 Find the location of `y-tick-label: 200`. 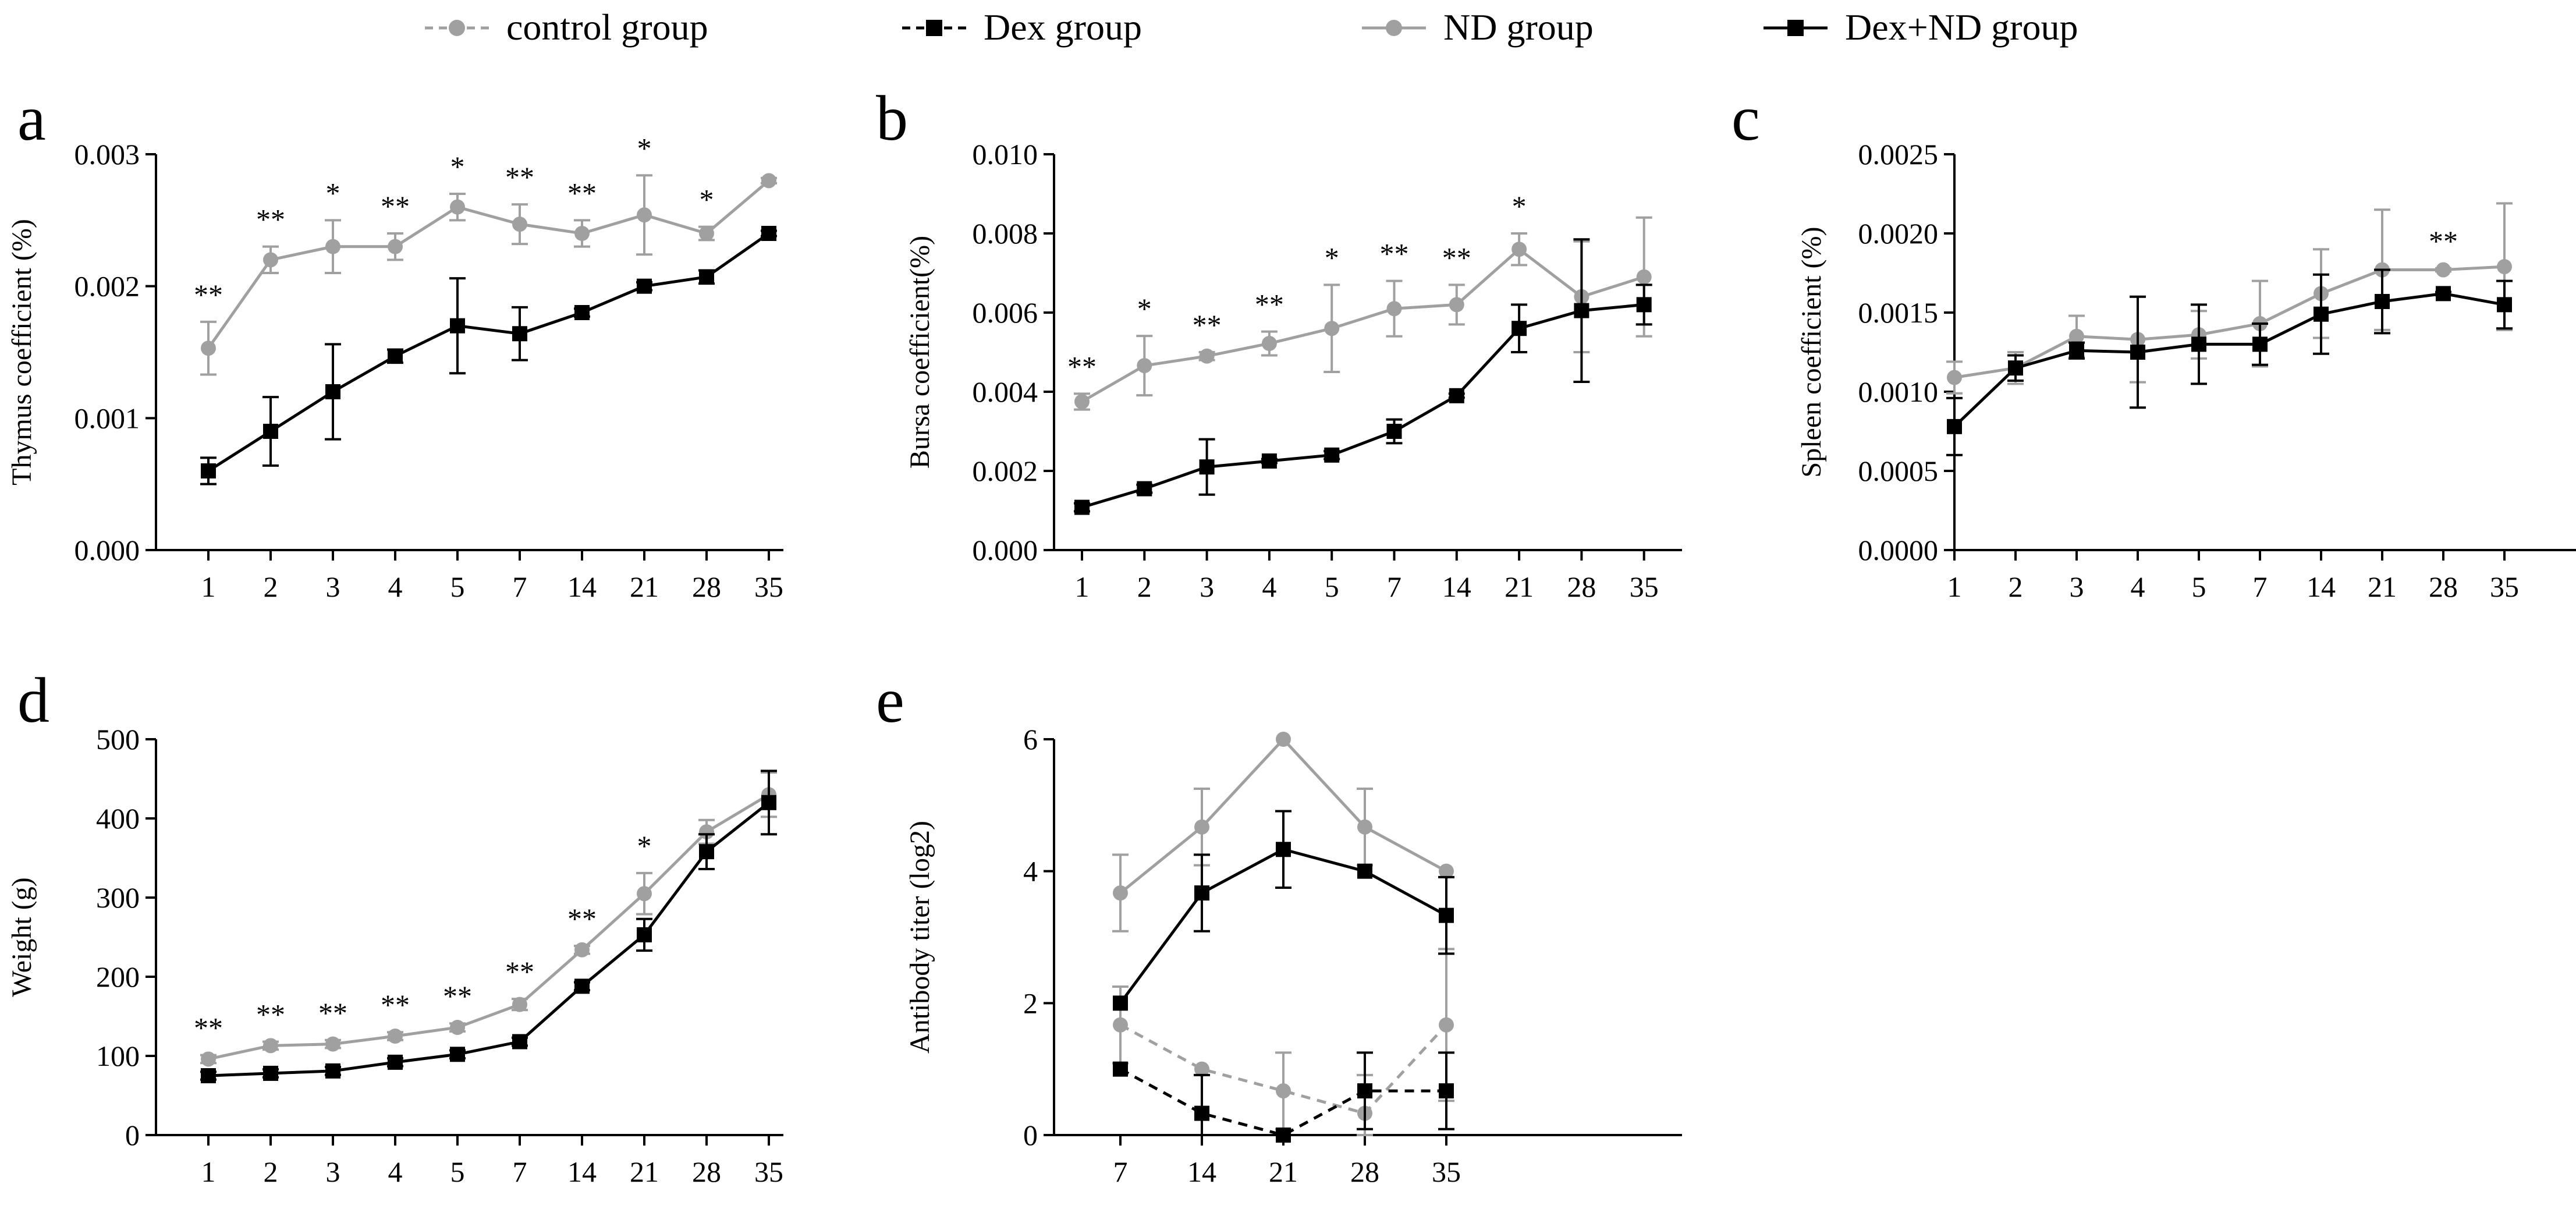

y-tick-label: 200 is located at coordinates (118, 976).